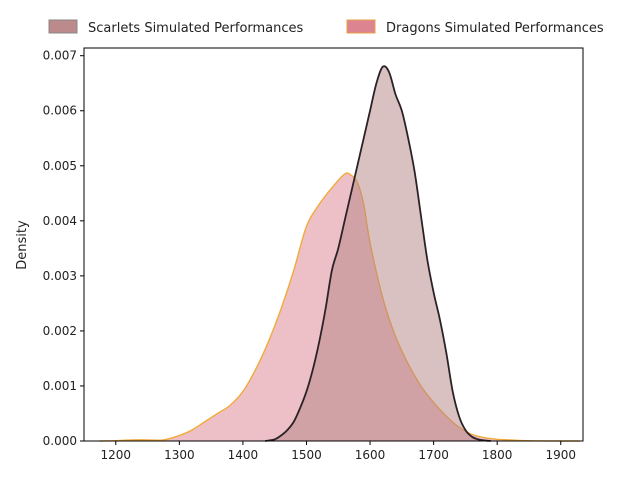 The image size is (640, 480). What do you see at coordinates (60, 276) in the screenshot?
I see `y-tick-label: 0.003` at bounding box center [60, 276].